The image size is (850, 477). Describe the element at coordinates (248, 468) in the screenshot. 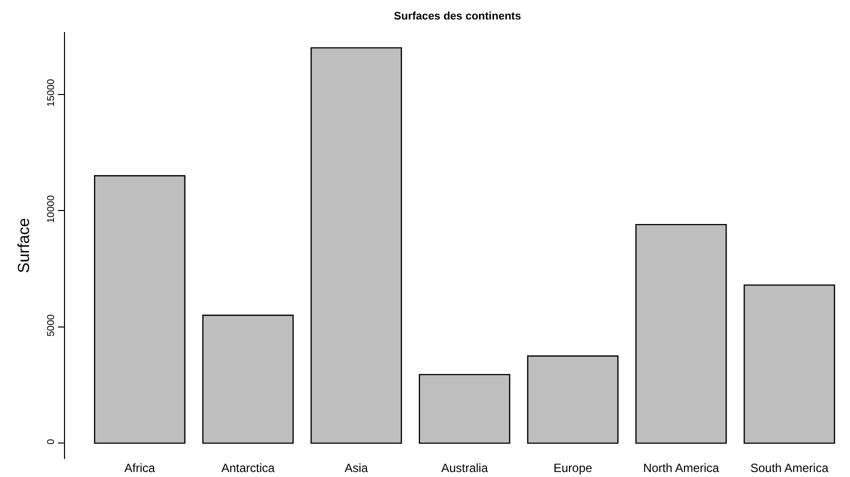

I see `x-tick-label: Antarctica` at that location.